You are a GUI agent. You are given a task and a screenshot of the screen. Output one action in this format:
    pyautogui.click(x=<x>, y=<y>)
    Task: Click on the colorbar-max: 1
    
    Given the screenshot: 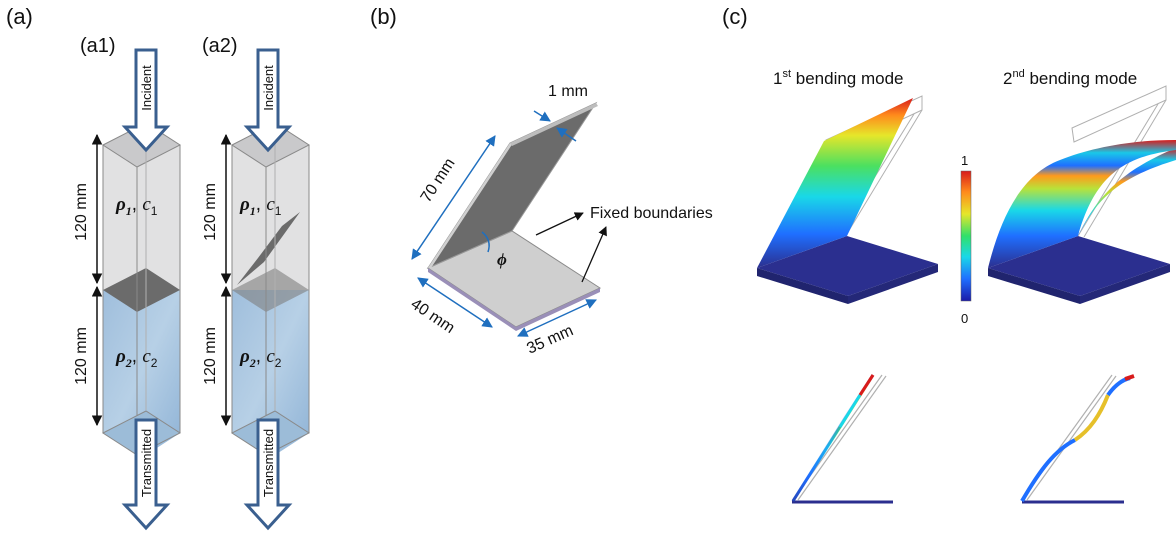 What is the action you would take?
    pyautogui.click(x=964, y=160)
    